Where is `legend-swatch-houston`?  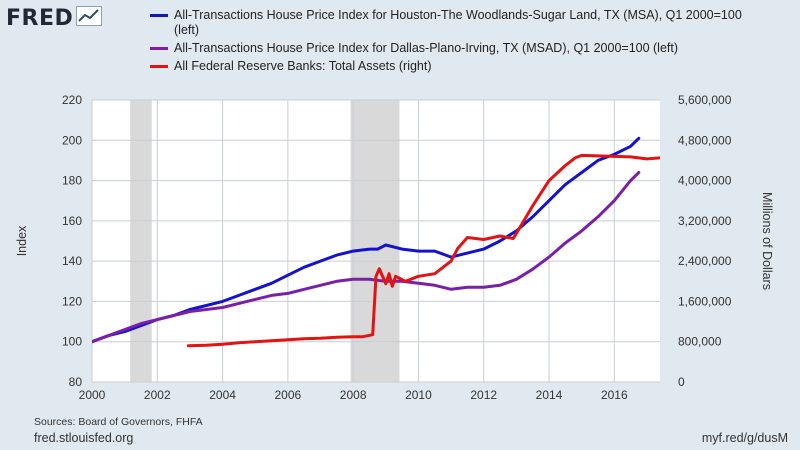 legend-swatch-houston is located at coordinates (159, 15).